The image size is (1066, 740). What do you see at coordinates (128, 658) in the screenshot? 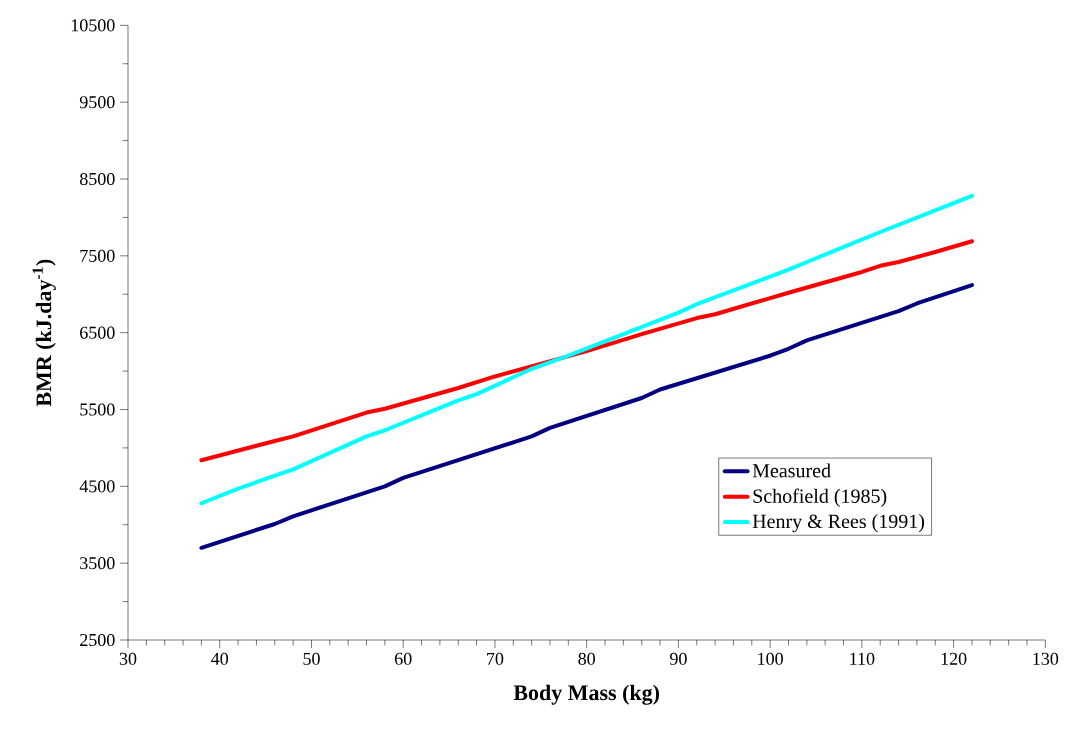
I see `x-tick-label: 30` at bounding box center [128, 658].